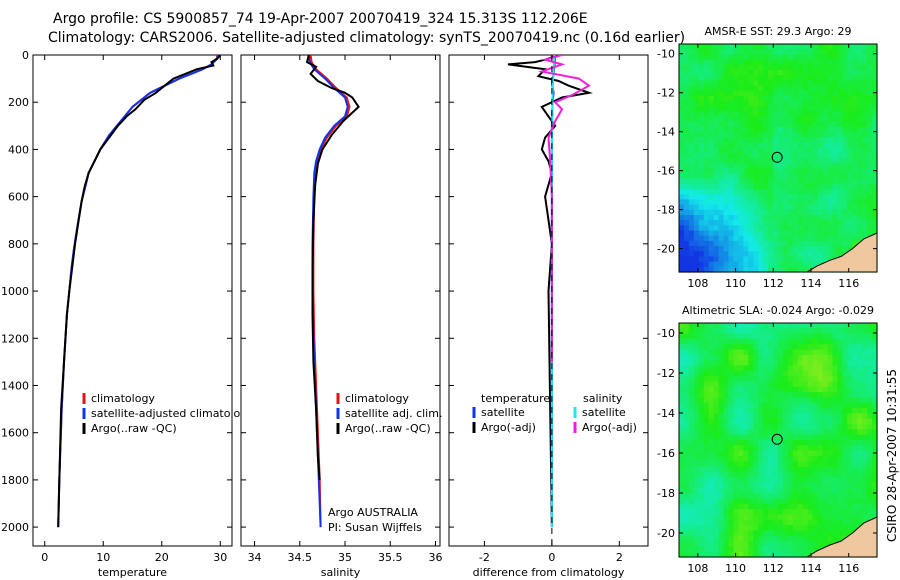 The height and width of the screenshot is (580, 900). Describe the element at coordinates (564, 208) in the screenshot. I see `series-salinity-argo-adj-` at that location.